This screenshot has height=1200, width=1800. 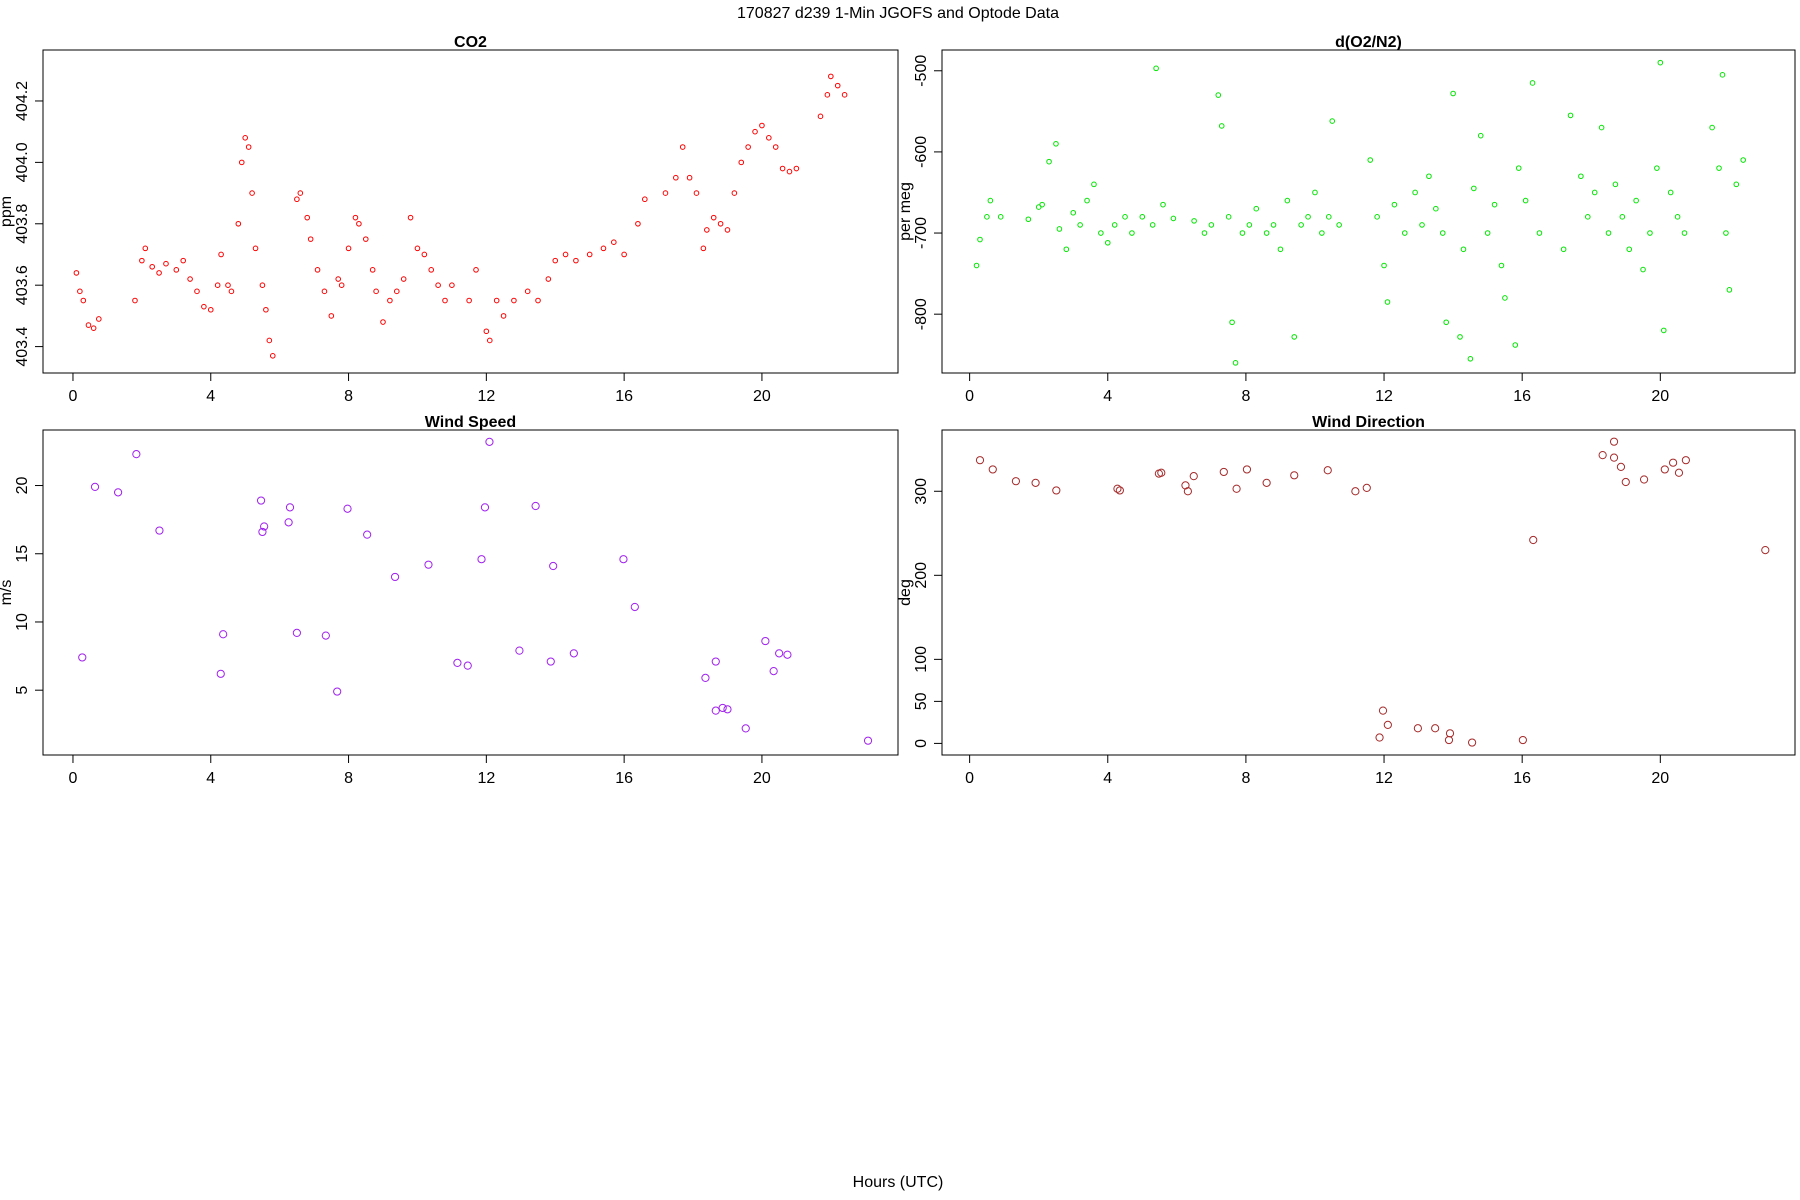 I want to click on y-tick-label: 403.6, so click(x=22, y=285).